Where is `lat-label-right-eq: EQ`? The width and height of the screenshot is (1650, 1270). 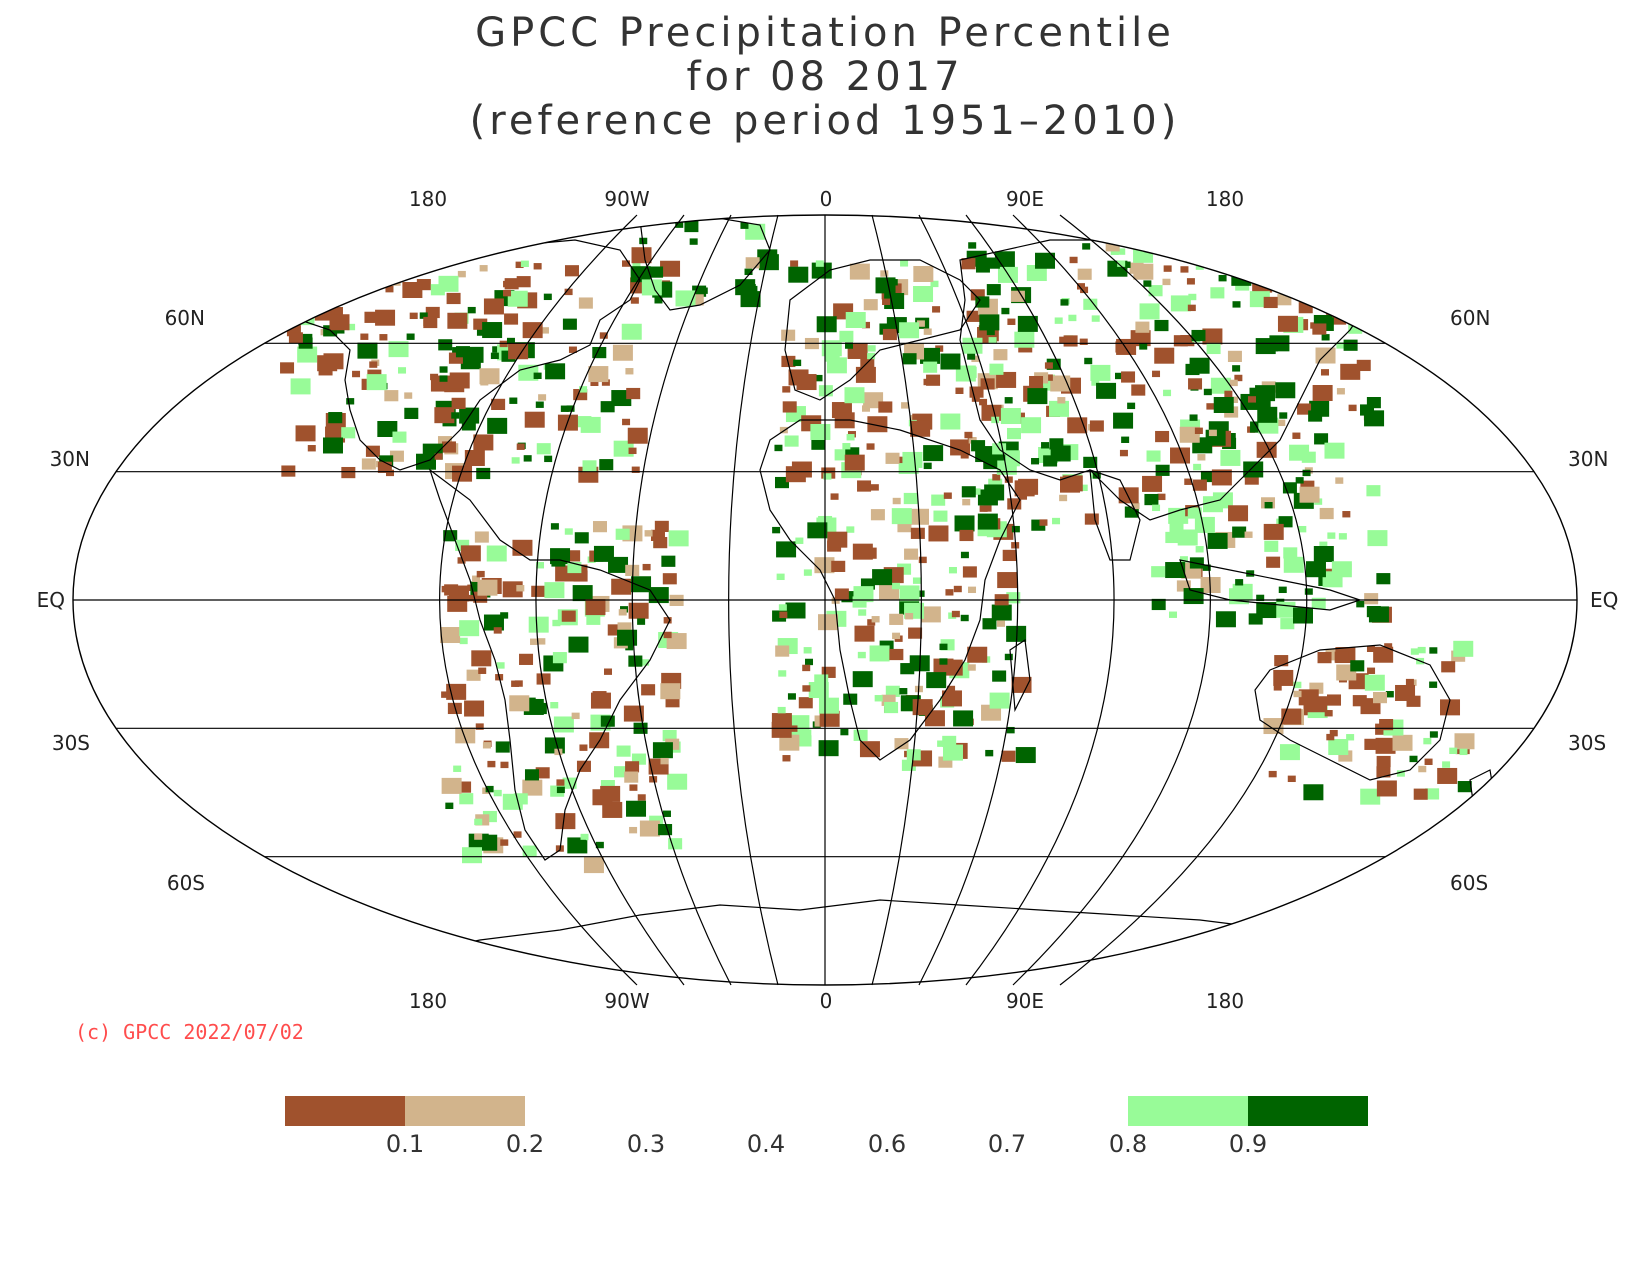 lat-label-right-eq: EQ is located at coordinates (1604, 600).